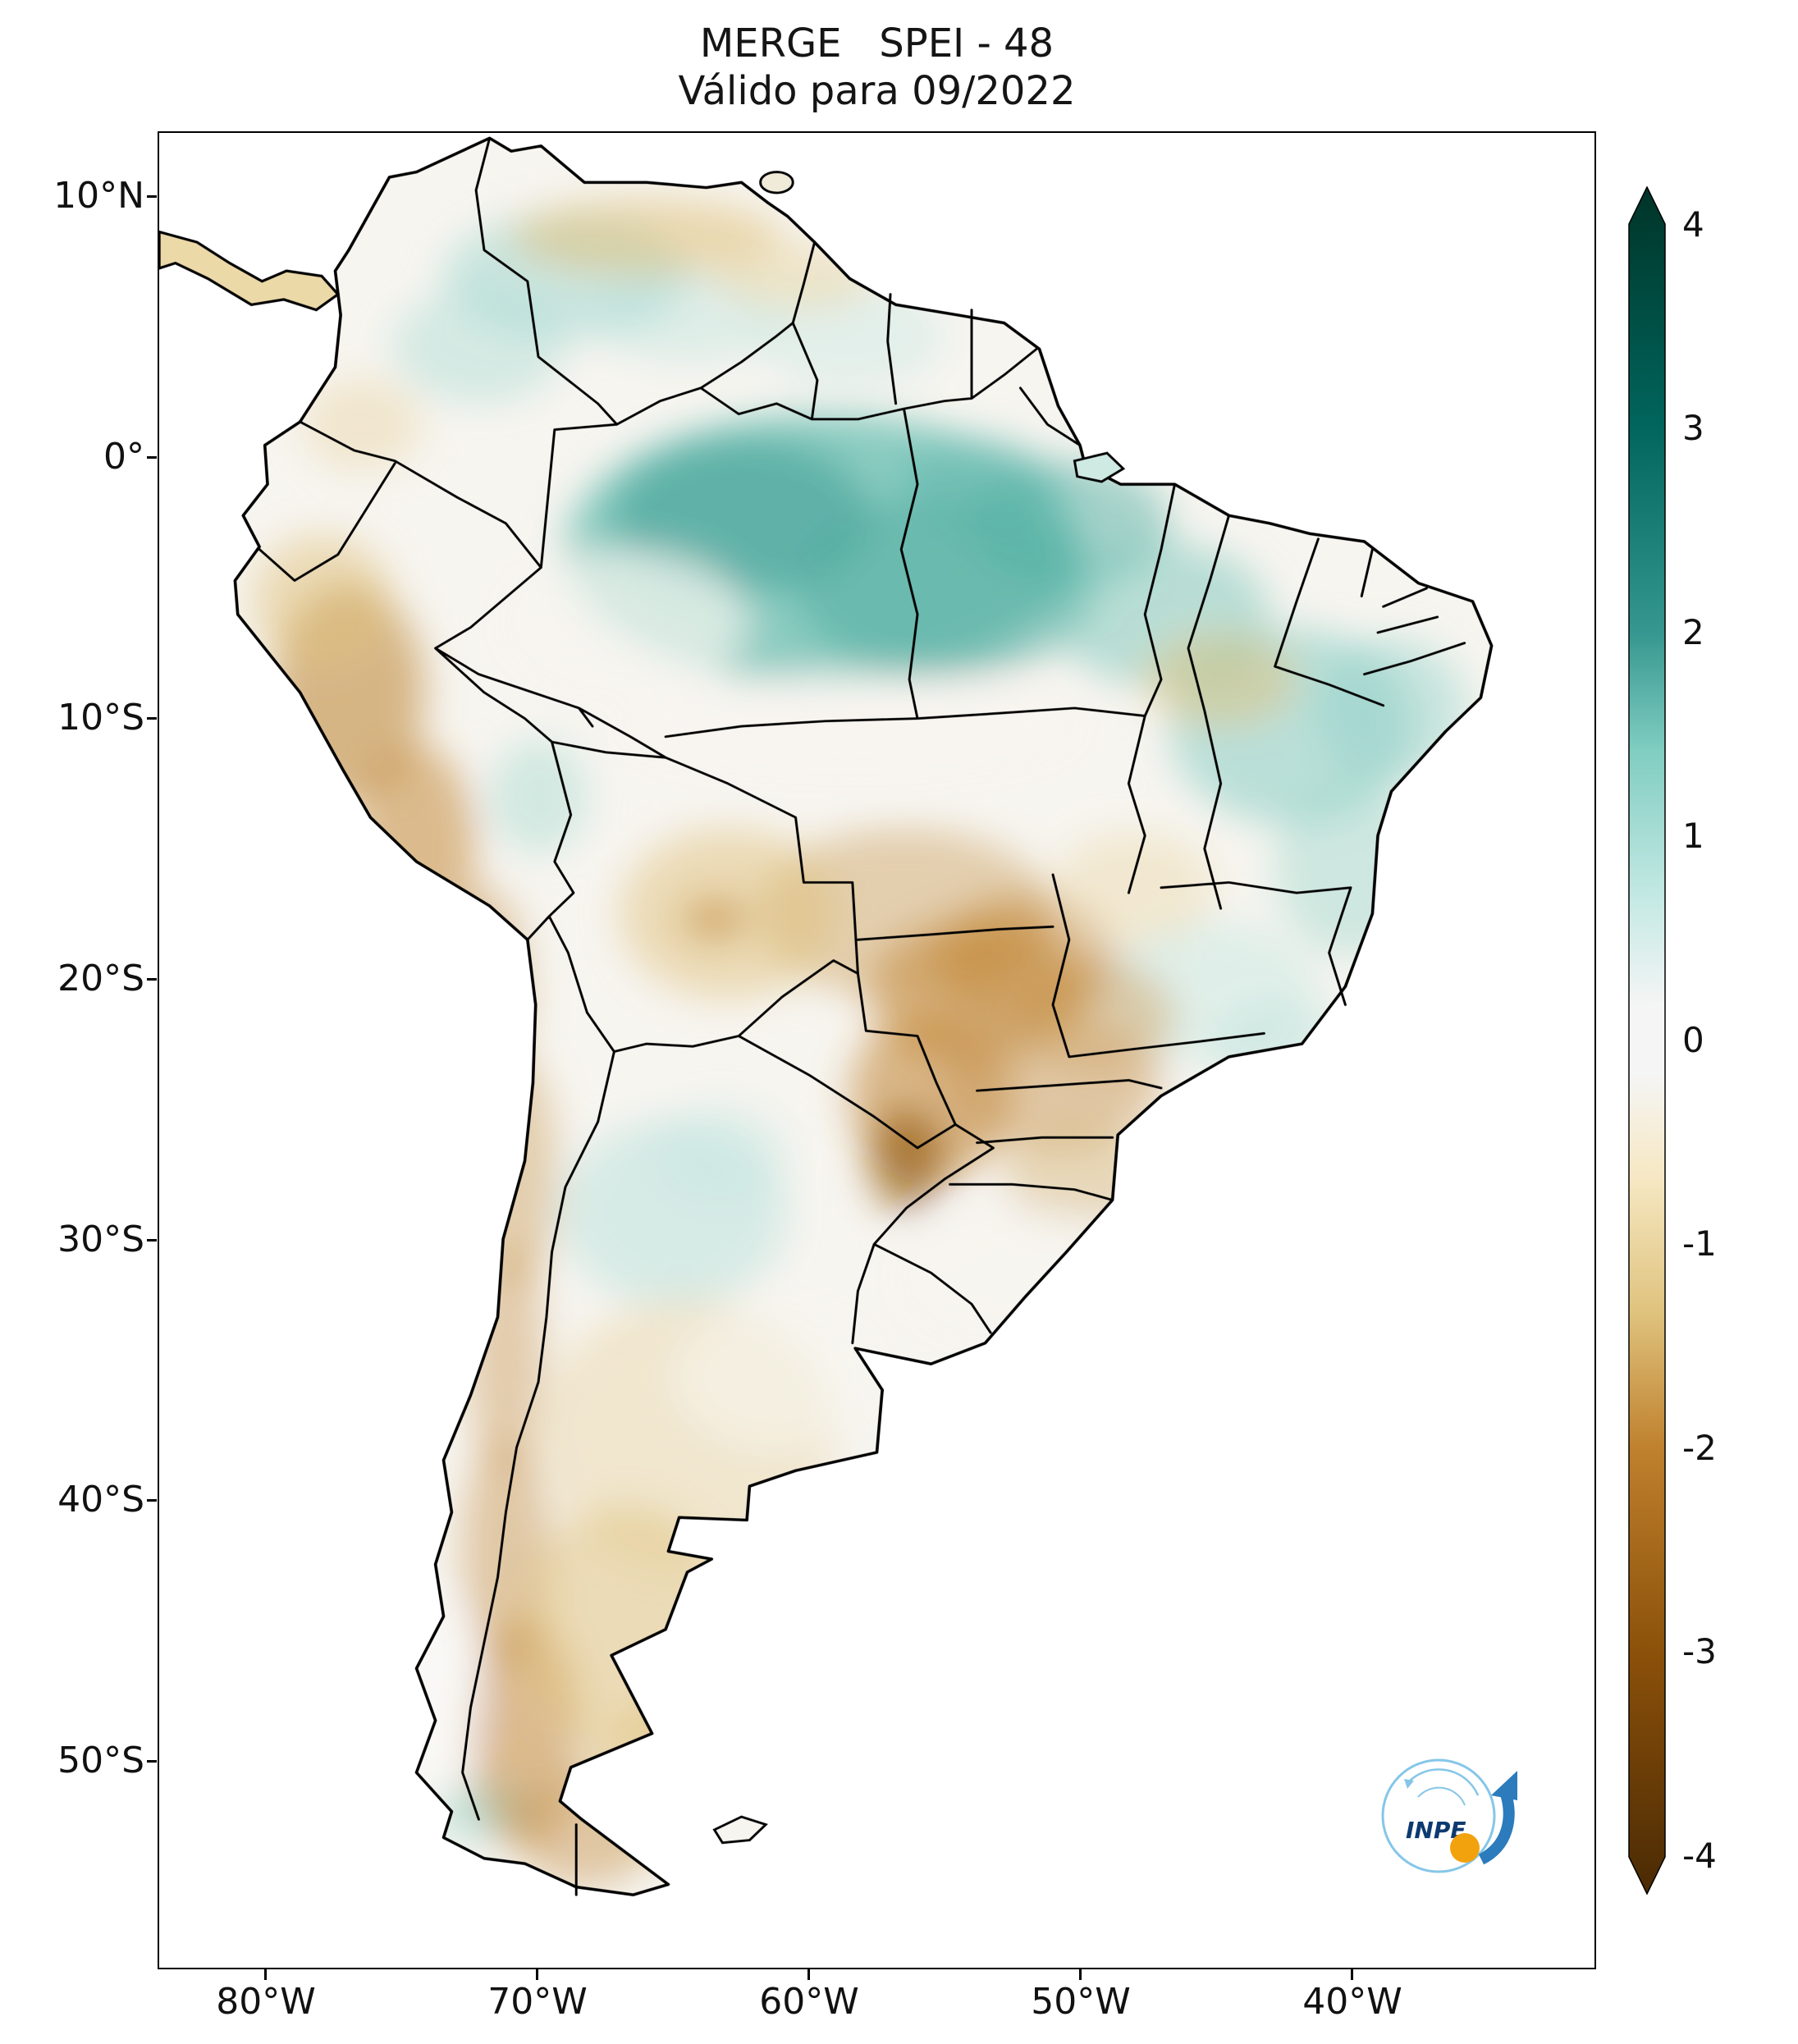 The image size is (1798, 2044). What do you see at coordinates (266, 2002) in the screenshot?
I see `x-tick-label: 80°W` at bounding box center [266, 2002].